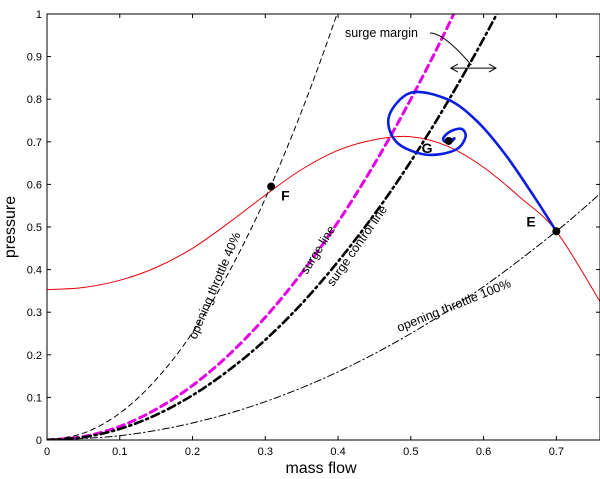 The image size is (600, 479). What do you see at coordinates (34, 100) in the screenshot?
I see `y-tick-label: 0.8` at bounding box center [34, 100].